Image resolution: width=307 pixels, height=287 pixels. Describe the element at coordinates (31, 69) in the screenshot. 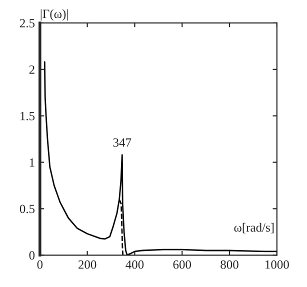

I see `y-tick-label: 2` at that location.